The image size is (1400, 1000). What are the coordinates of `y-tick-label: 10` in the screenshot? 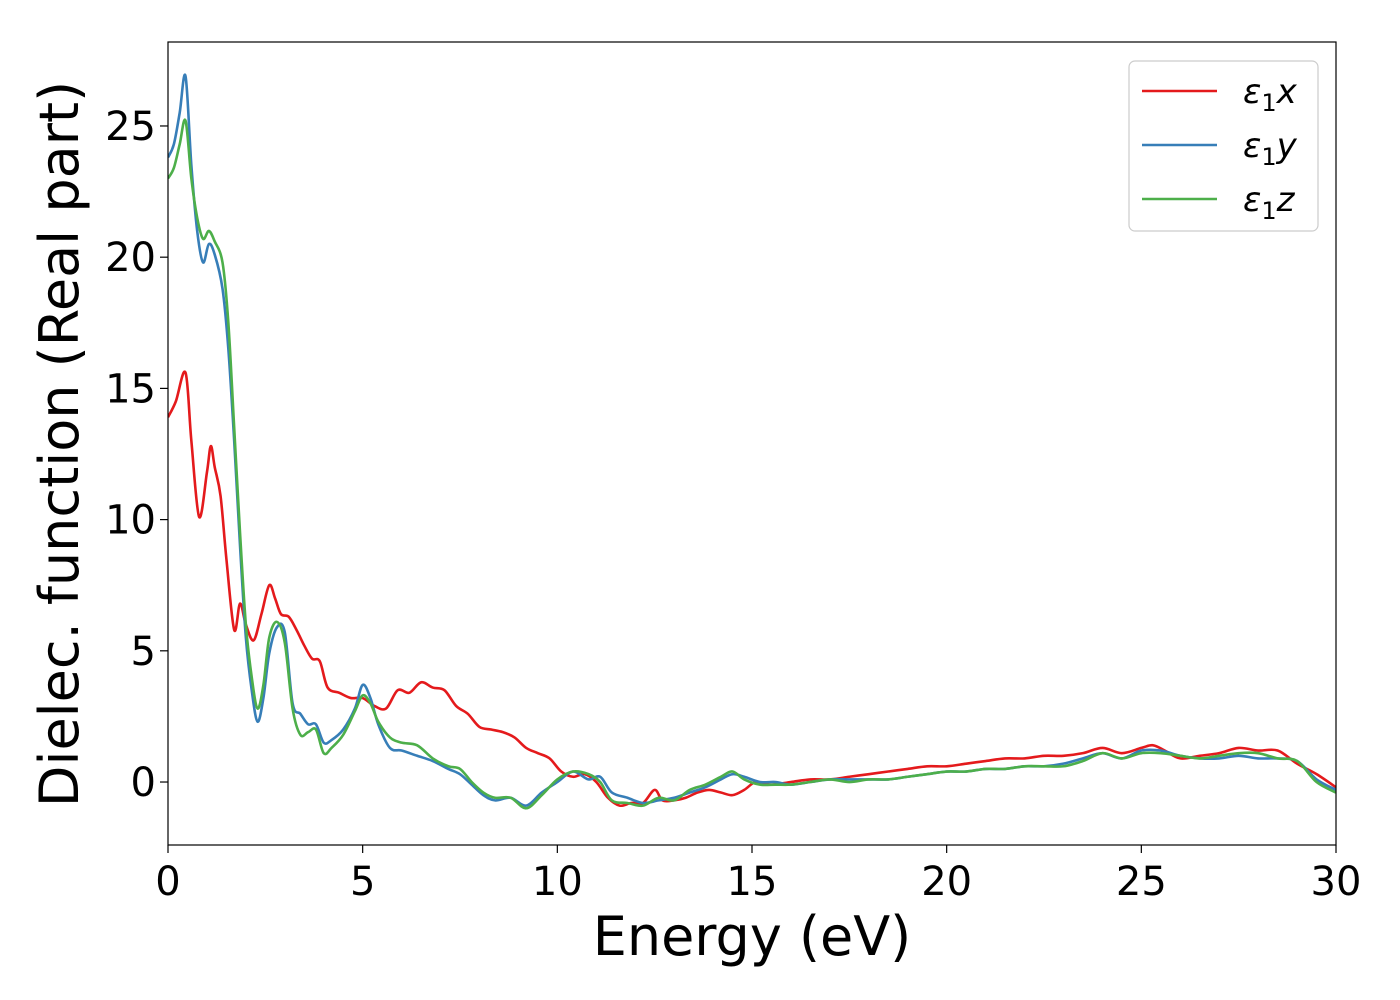 It's located at (130, 521).